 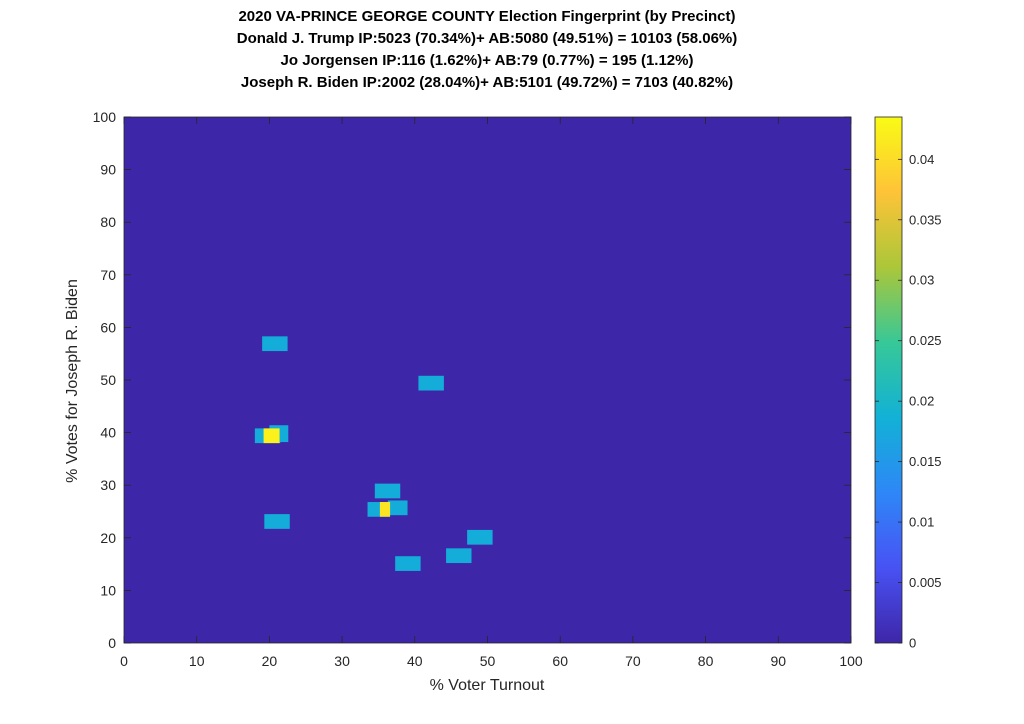 What do you see at coordinates (108, 222) in the screenshot?
I see `y-tick-label: 80` at bounding box center [108, 222].